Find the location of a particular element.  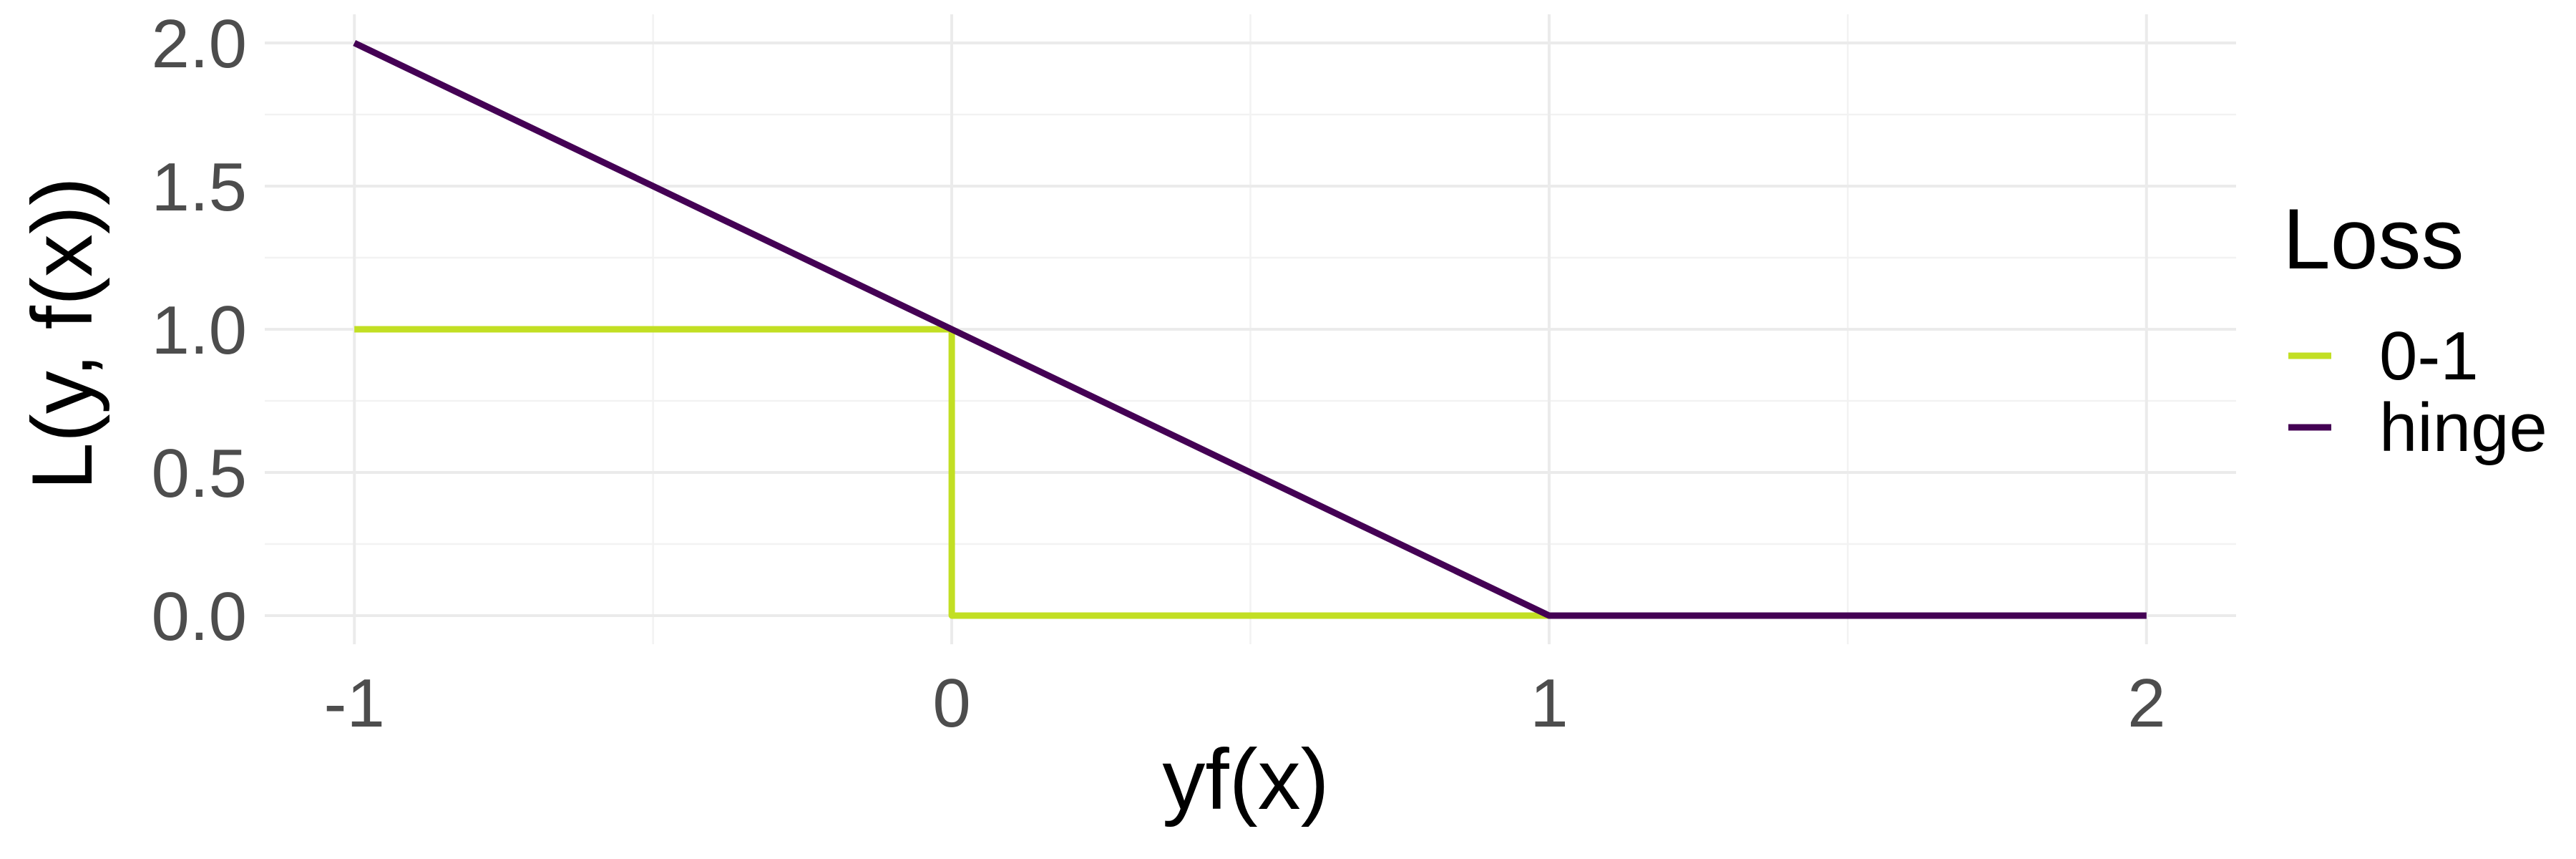

legend-label-hinge: hinge is located at coordinates (2463, 427).